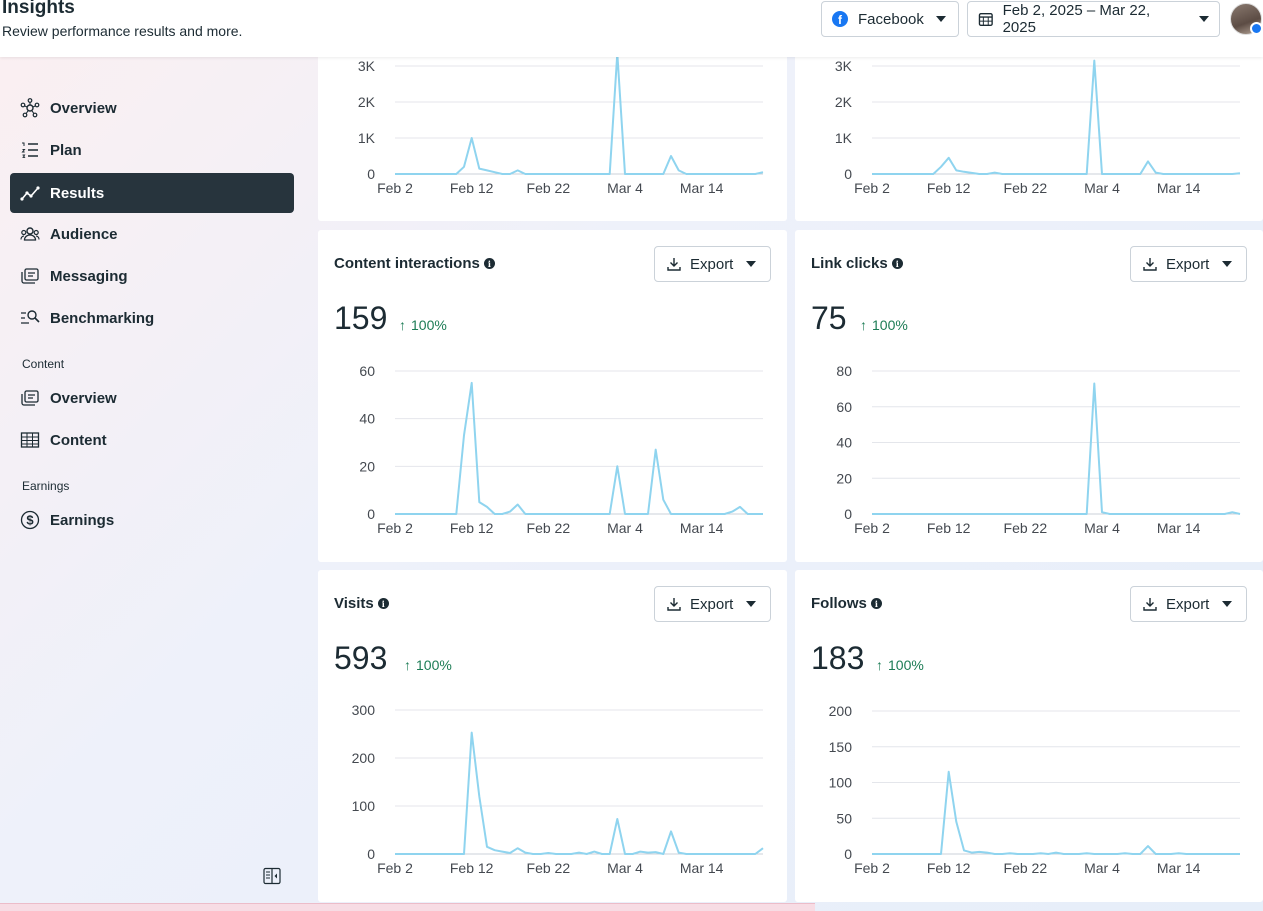 This screenshot has width=1263, height=911. I want to click on sidebar-item-earnings: $ Earnings, so click(152, 520).